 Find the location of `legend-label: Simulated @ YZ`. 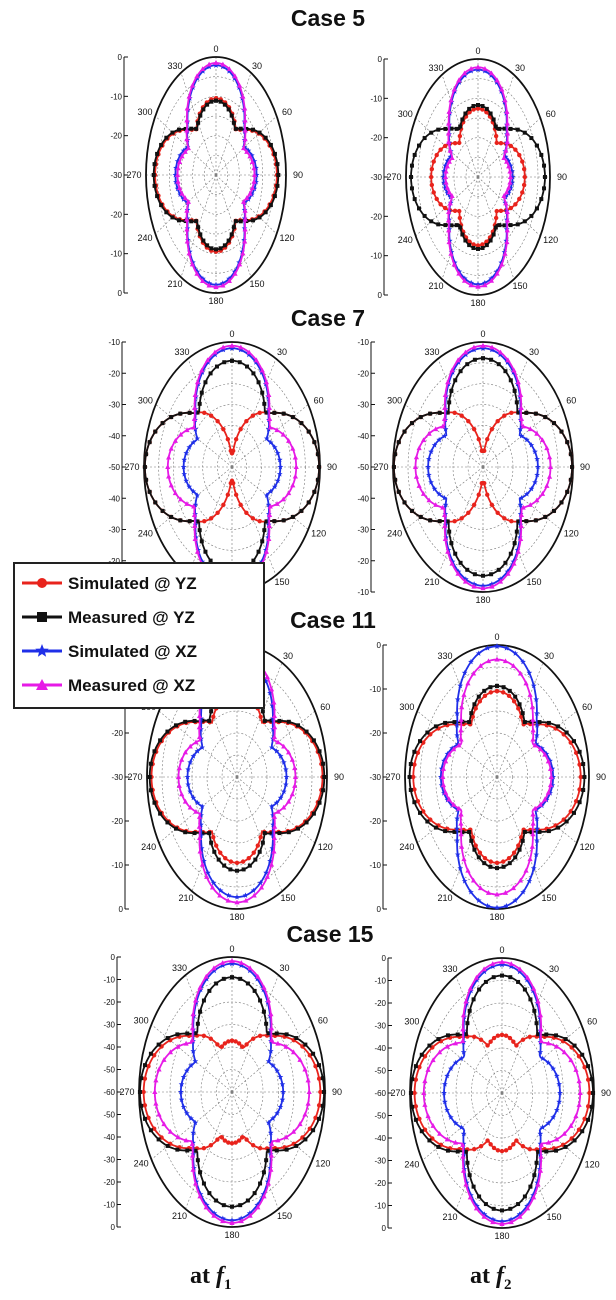

legend-label: Simulated @ YZ is located at coordinates (132, 583).